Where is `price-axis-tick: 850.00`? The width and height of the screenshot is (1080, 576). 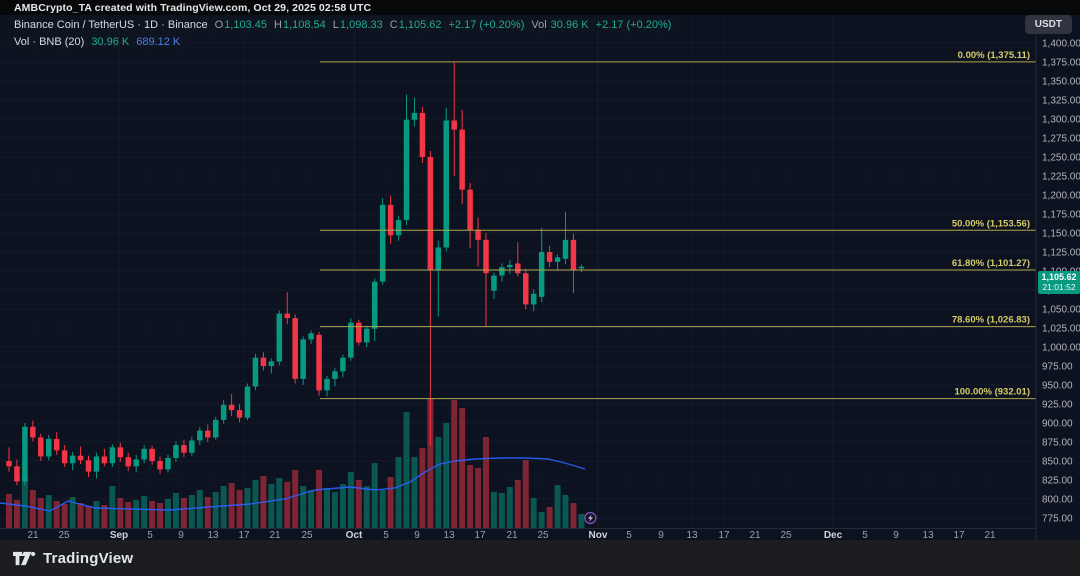
price-axis-tick: 850.00 is located at coordinates (1057, 462).